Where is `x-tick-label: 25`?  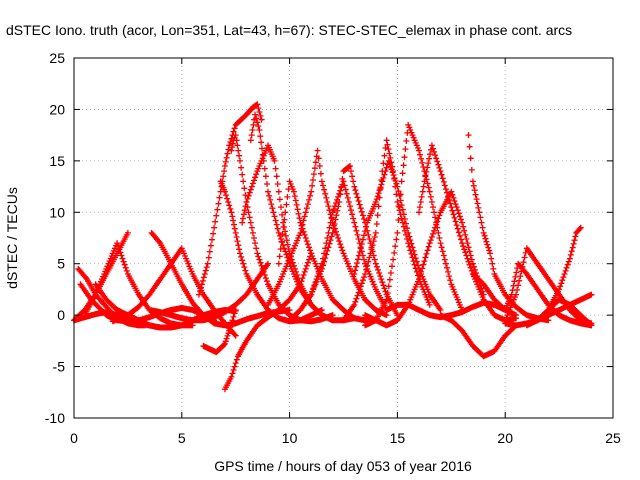 x-tick-label: 25 is located at coordinates (613, 438).